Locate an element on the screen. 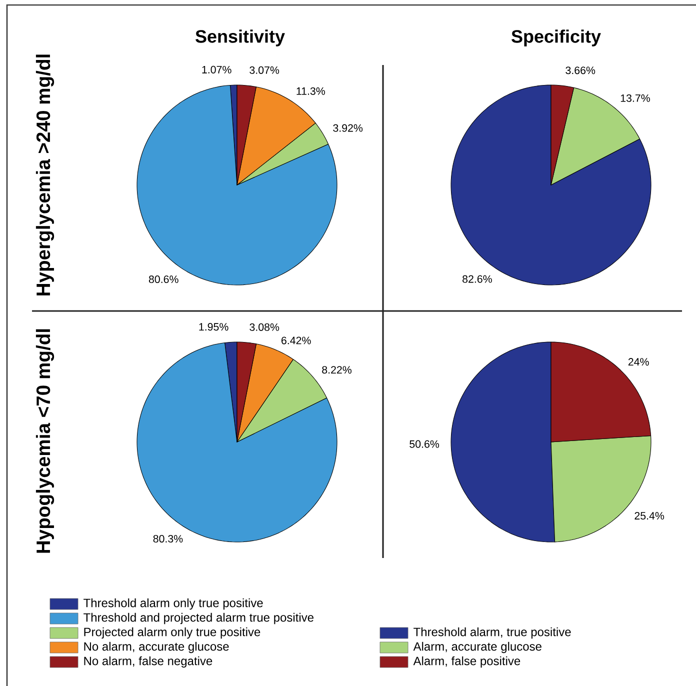  data-label: 8.22% is located at coordinates (337, 370).